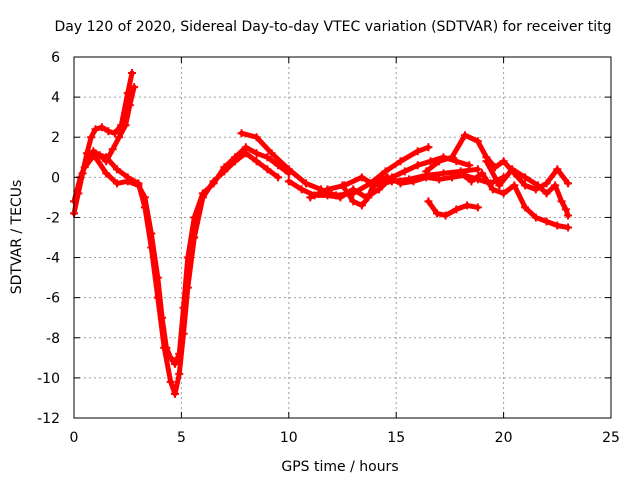 The width and height of the screenshot is (640, 480). I want to click on x-tick-label: 5, so click(181, 438).